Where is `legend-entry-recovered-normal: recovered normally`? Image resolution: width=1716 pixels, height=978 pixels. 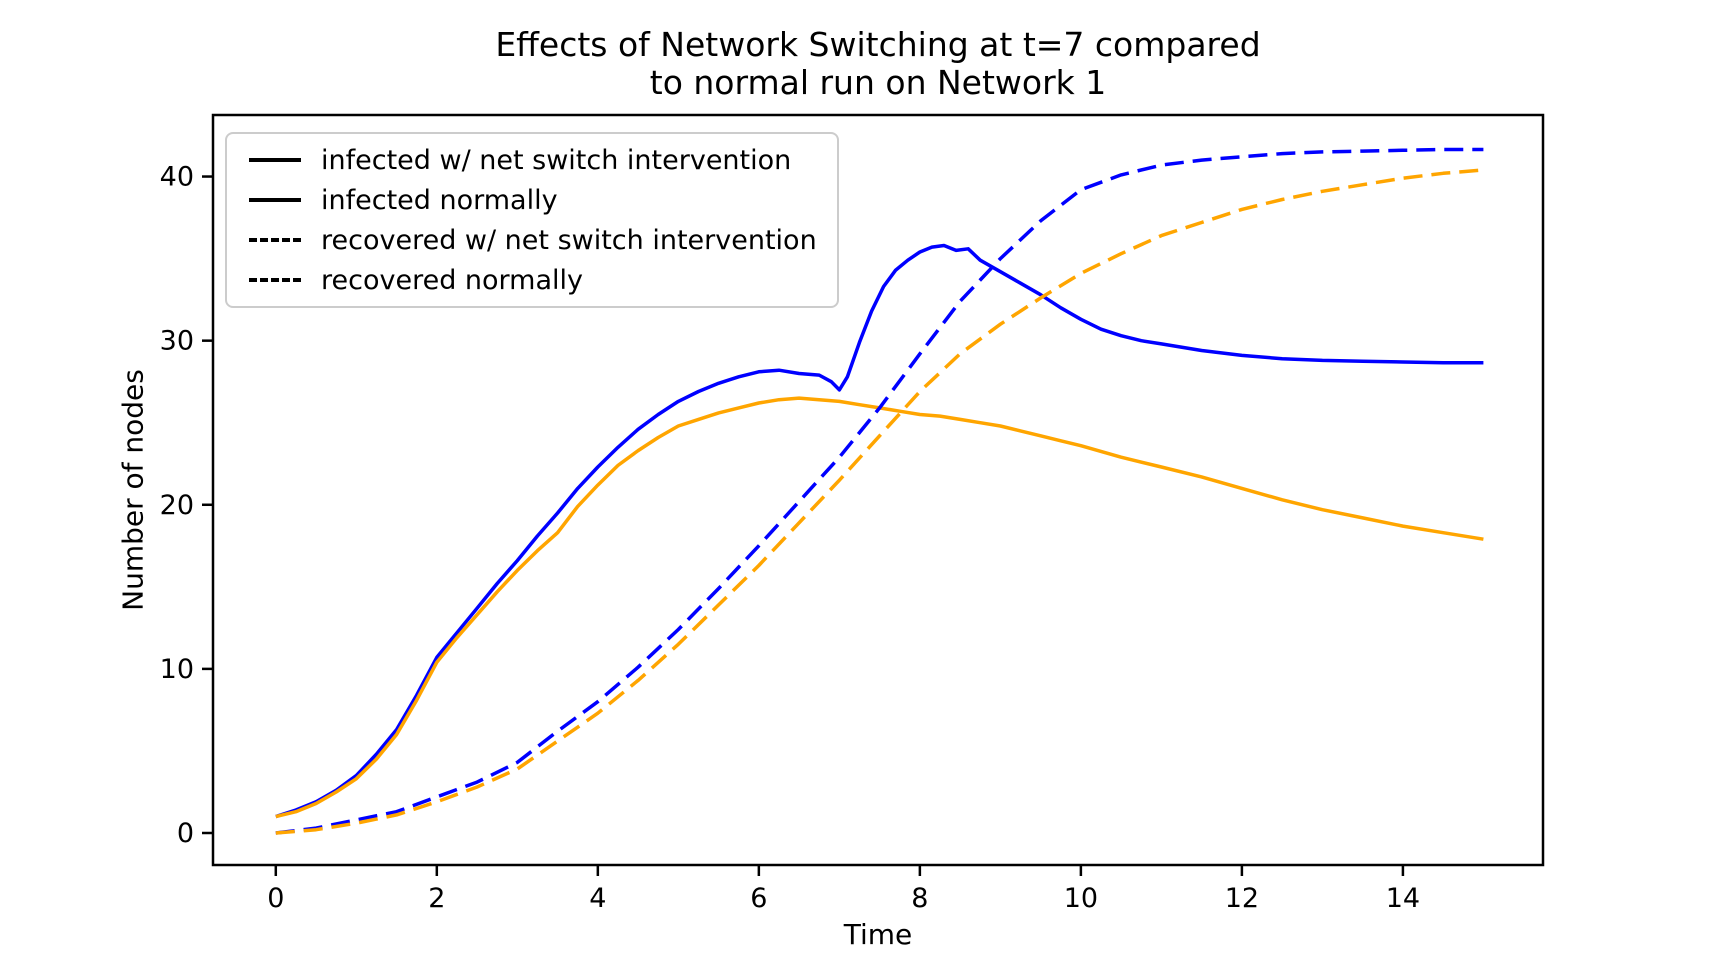
legend-entry-recovered-normal: recovered normally is located at coordinates (532, 280).